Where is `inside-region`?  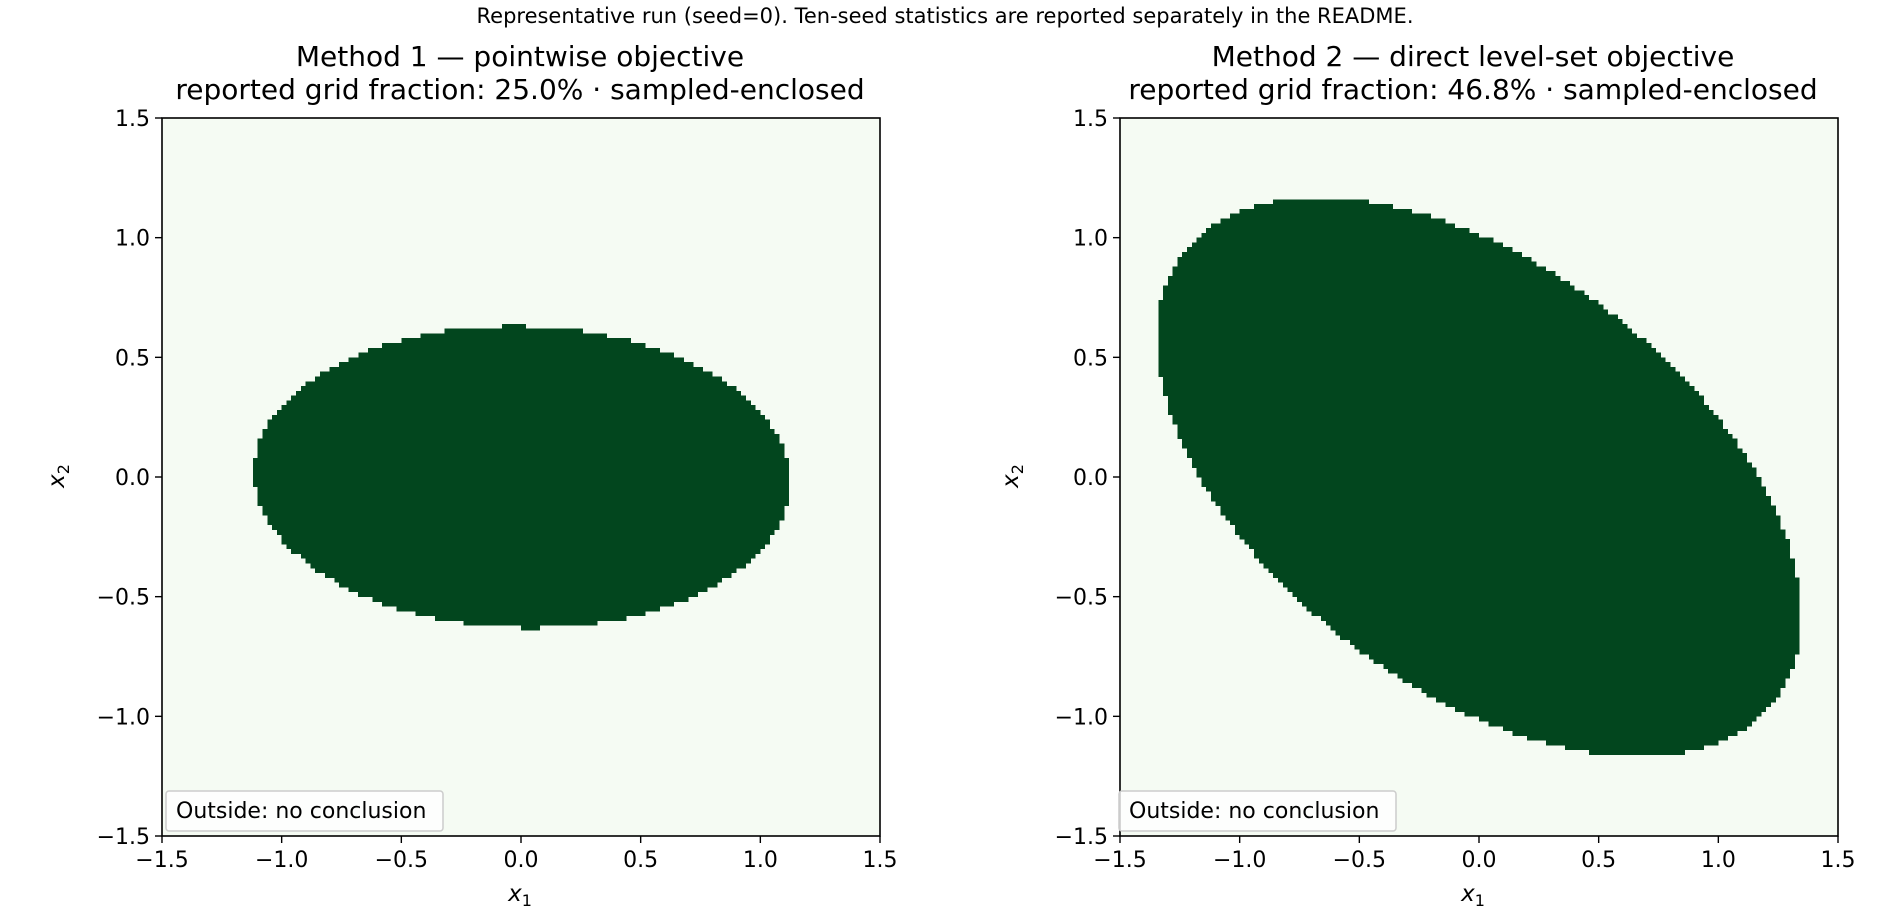 inside-region is located at coordinates (521, 477).